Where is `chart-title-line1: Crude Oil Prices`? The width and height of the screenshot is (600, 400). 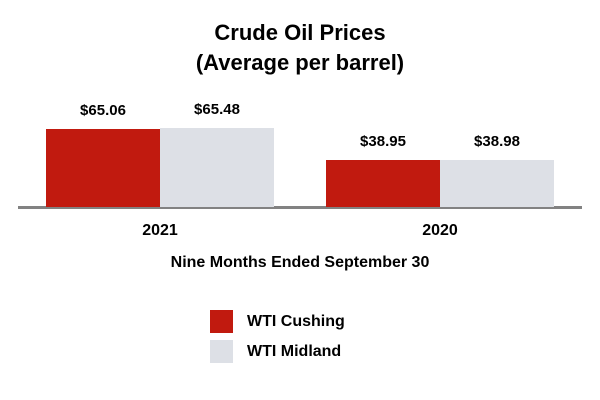 chart-title-line1: Crude Oil Prices is located at coordinates (300, 32).